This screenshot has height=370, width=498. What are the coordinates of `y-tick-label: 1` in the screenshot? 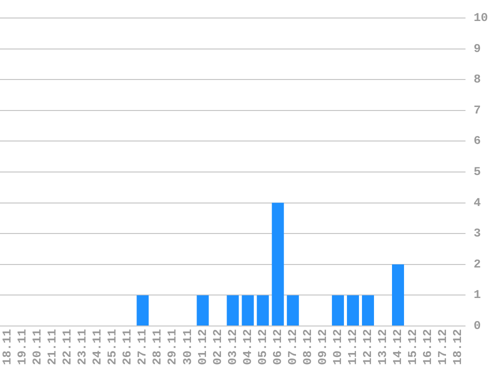 It's located at (477, 295).